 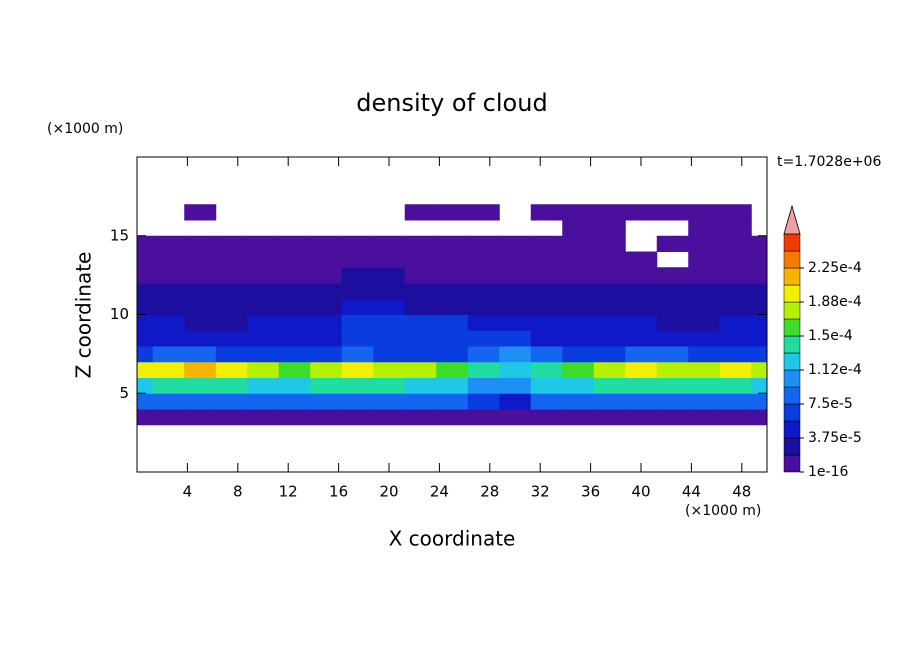 What do you see at coordinates (119, 235) in the screenshot?
I see `y-tick-label: 15` at bounding box center [119, 235].